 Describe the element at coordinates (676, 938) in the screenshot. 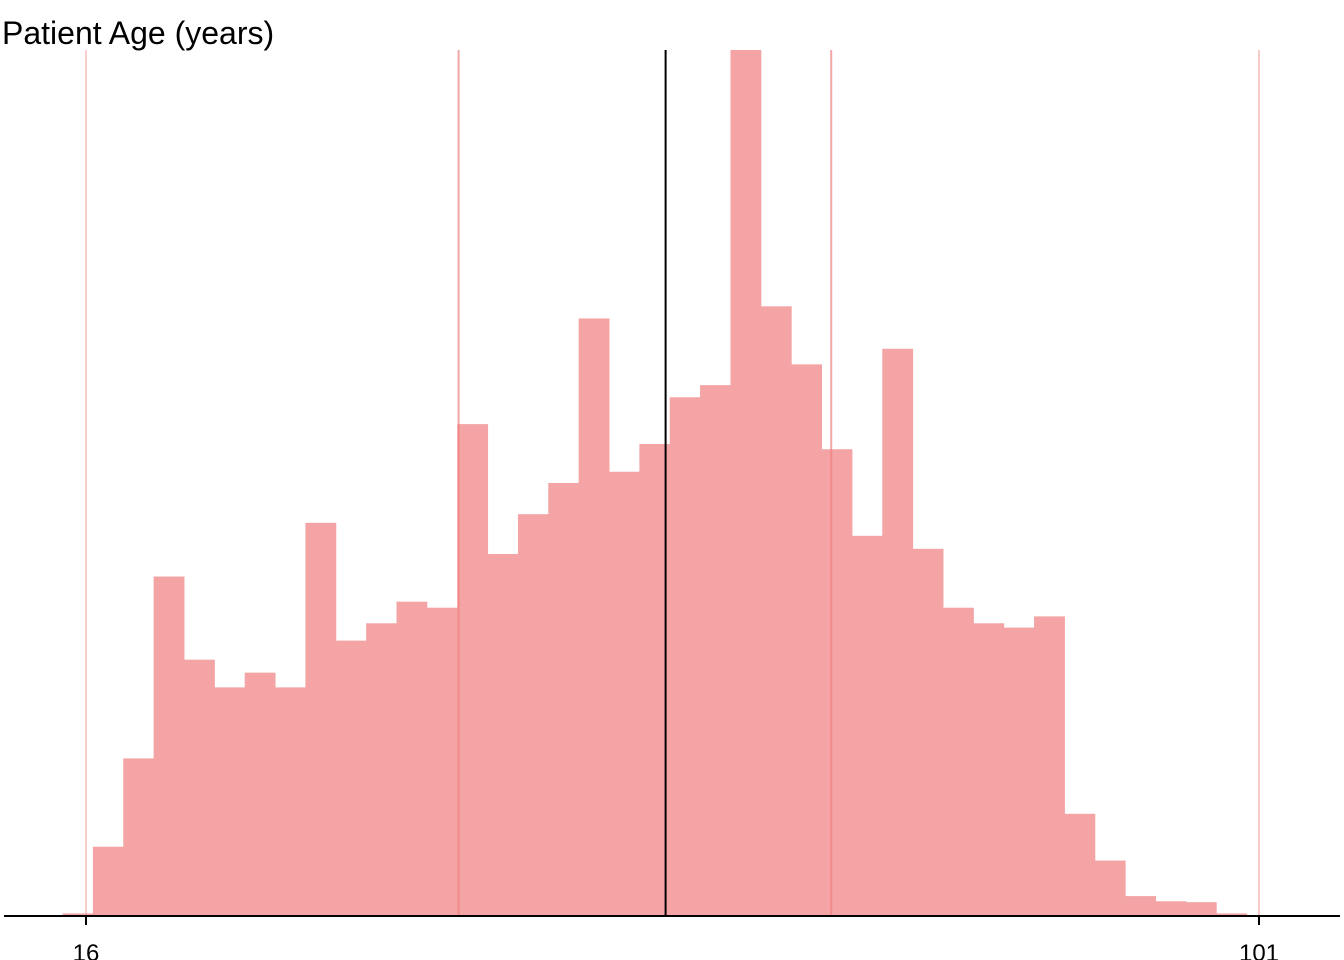

I see `x-ticks-layer: 16 101` at that location.